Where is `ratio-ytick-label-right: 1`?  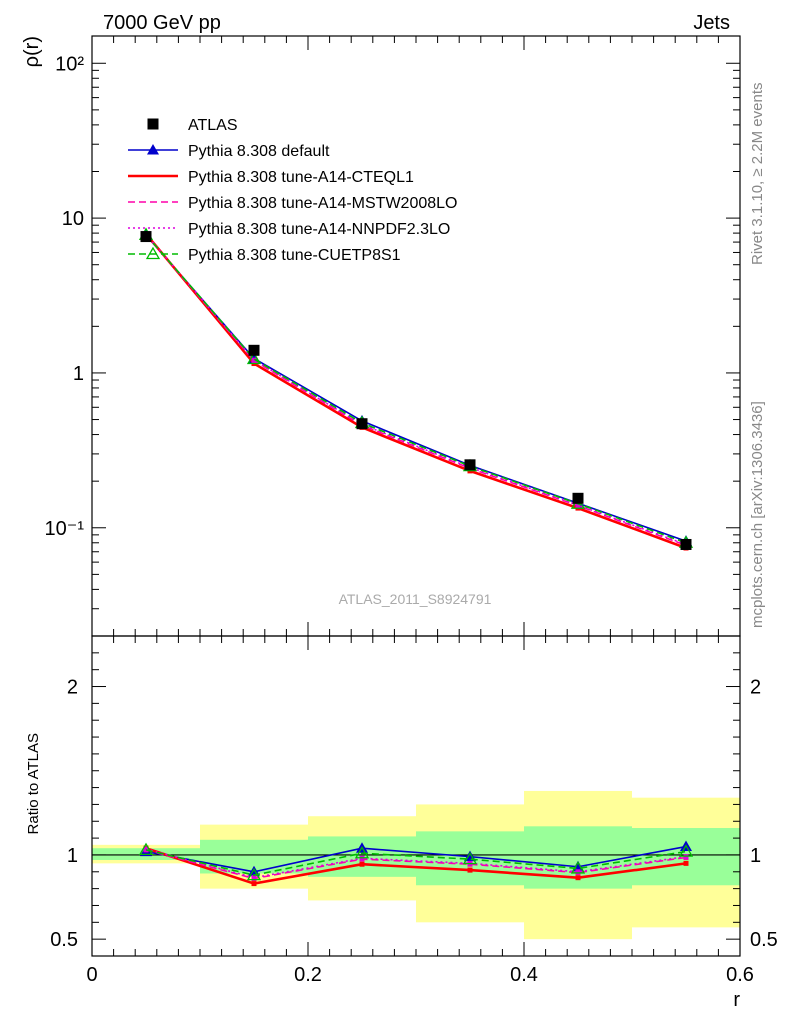
ratio-ytick-label-right: 1 is located at coordinates (755, 856).